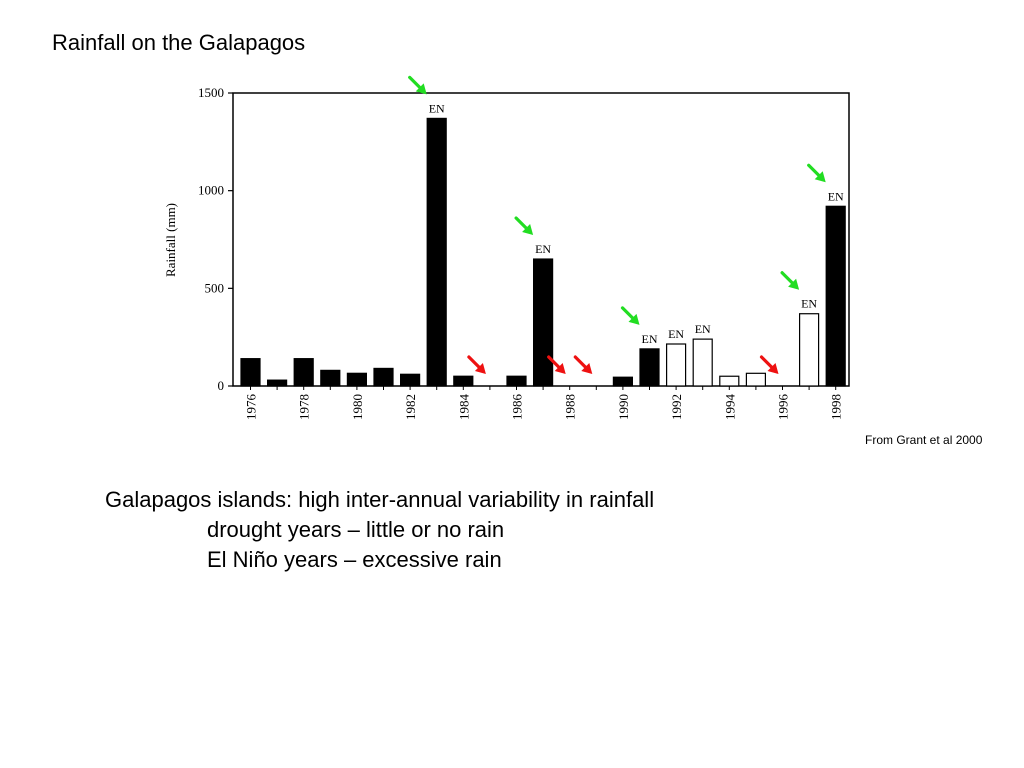  What do you see at coordinates (809, 304) in the screenshot?
I see `en-label-1997: EN` at bounding box center [809, 304].